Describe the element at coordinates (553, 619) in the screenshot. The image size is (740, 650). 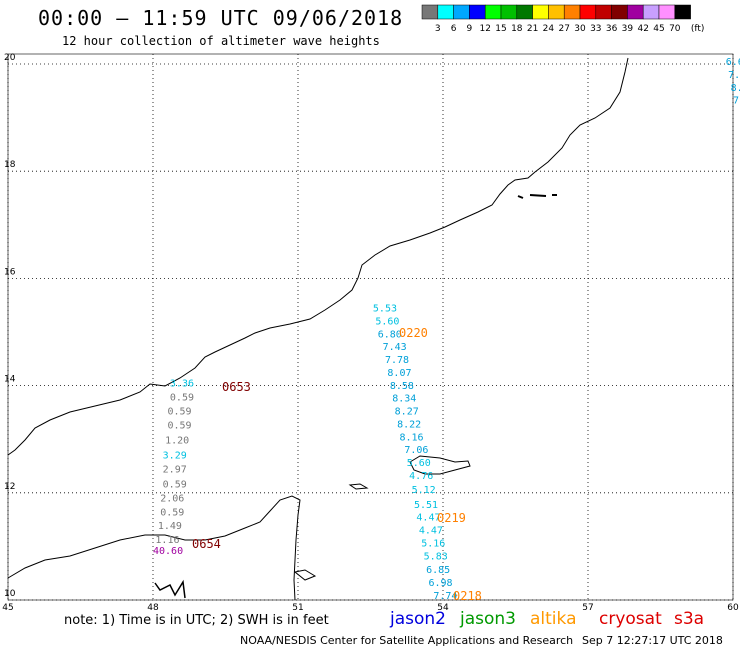
I see `legend-altika: altika` at that location.